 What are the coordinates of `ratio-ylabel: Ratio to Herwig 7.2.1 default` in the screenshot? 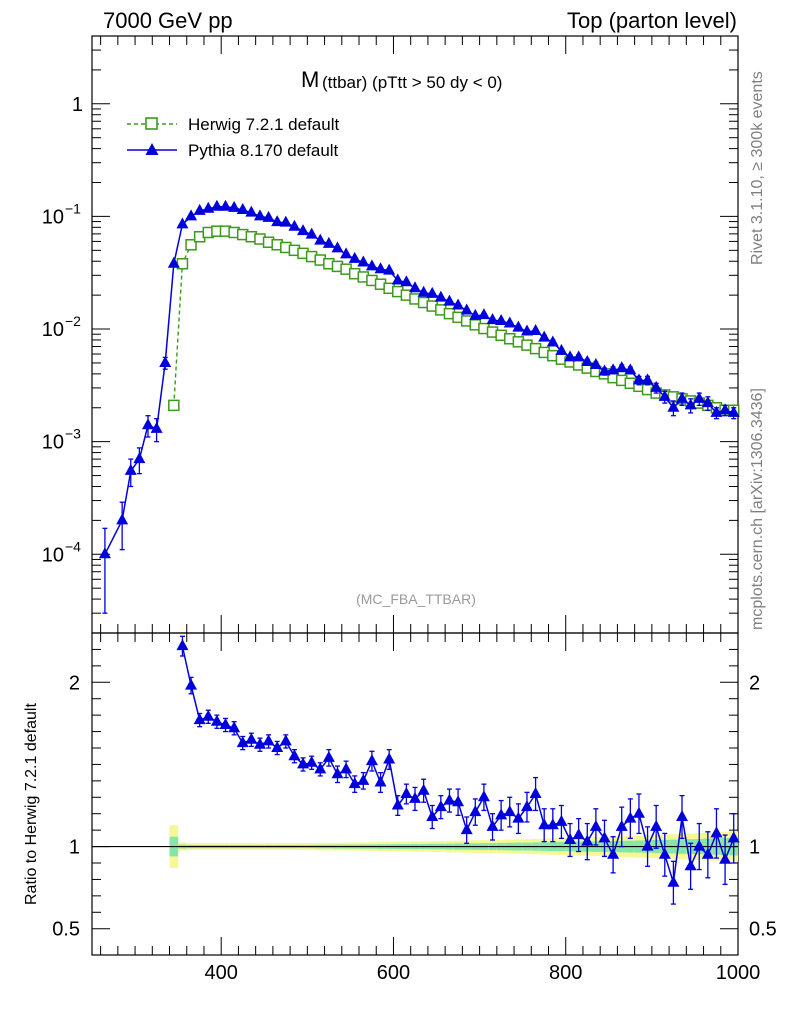 It's located at (31, 804).